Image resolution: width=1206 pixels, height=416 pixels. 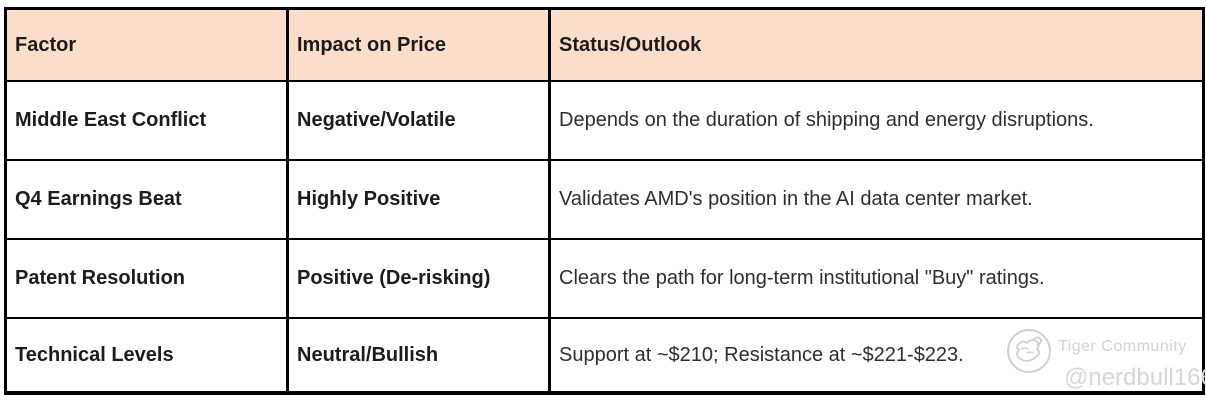 What do you see at coordinates (418, 278) in the screenshot?
I see `impact-cell: Positive (De-risking)` at bounding box center [418, 278].